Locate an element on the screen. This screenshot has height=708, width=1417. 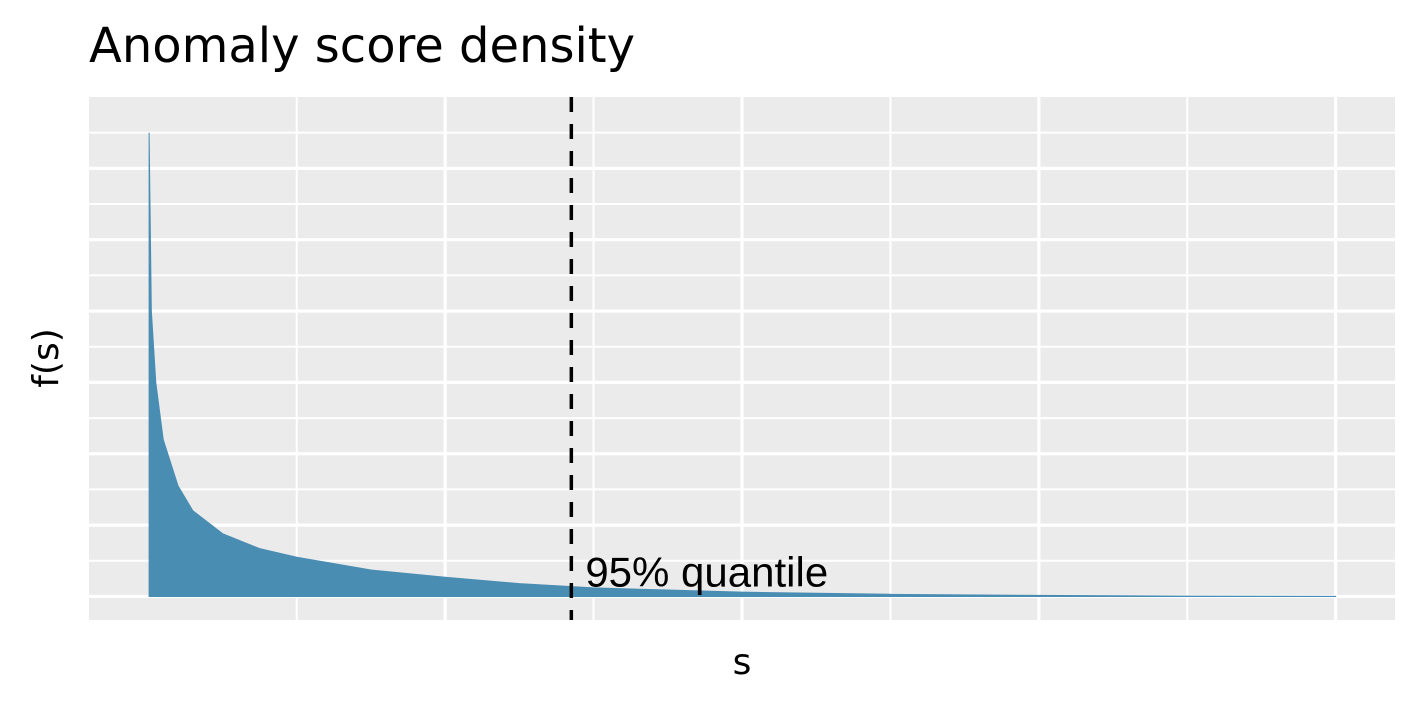
chart-title: Anomaly score density is located at coordinates (362, 46).